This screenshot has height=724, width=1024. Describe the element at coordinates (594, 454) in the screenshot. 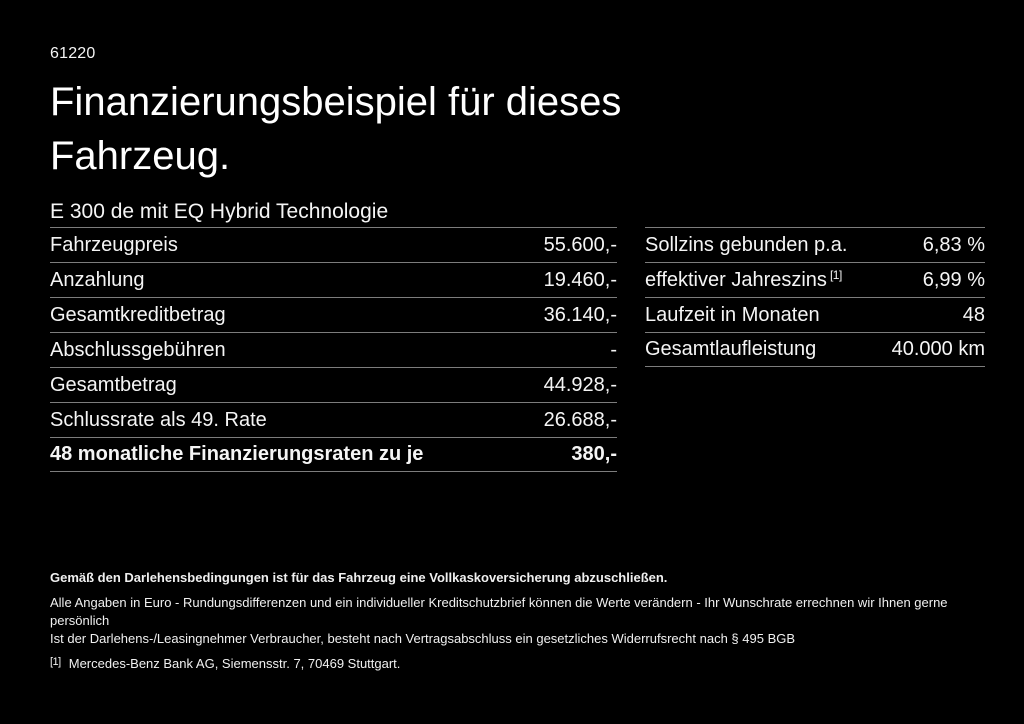

I see `row-value: 380,-` at that location.